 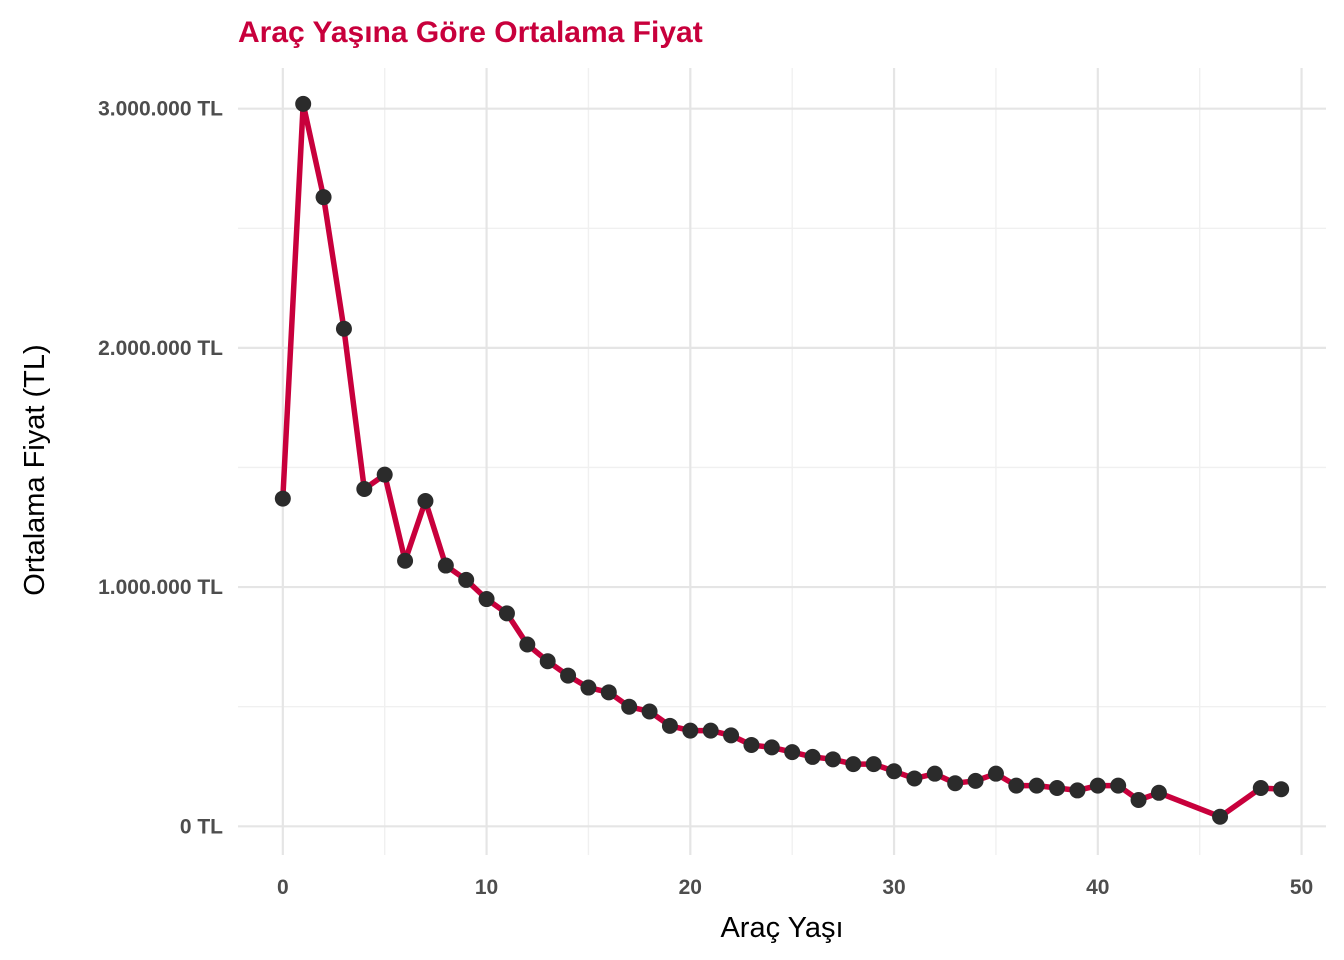 What do you see at coordinates (160, 348) in the screenshot?
I see `y-tick-label: 2.000.000 TL` at bounding box center [160, 348].